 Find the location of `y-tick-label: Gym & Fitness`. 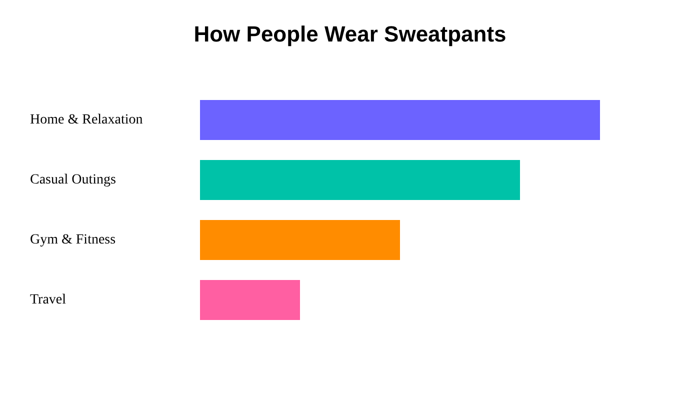

y-tick-label: Gym & Fitness is located at coordinates (73, 240).